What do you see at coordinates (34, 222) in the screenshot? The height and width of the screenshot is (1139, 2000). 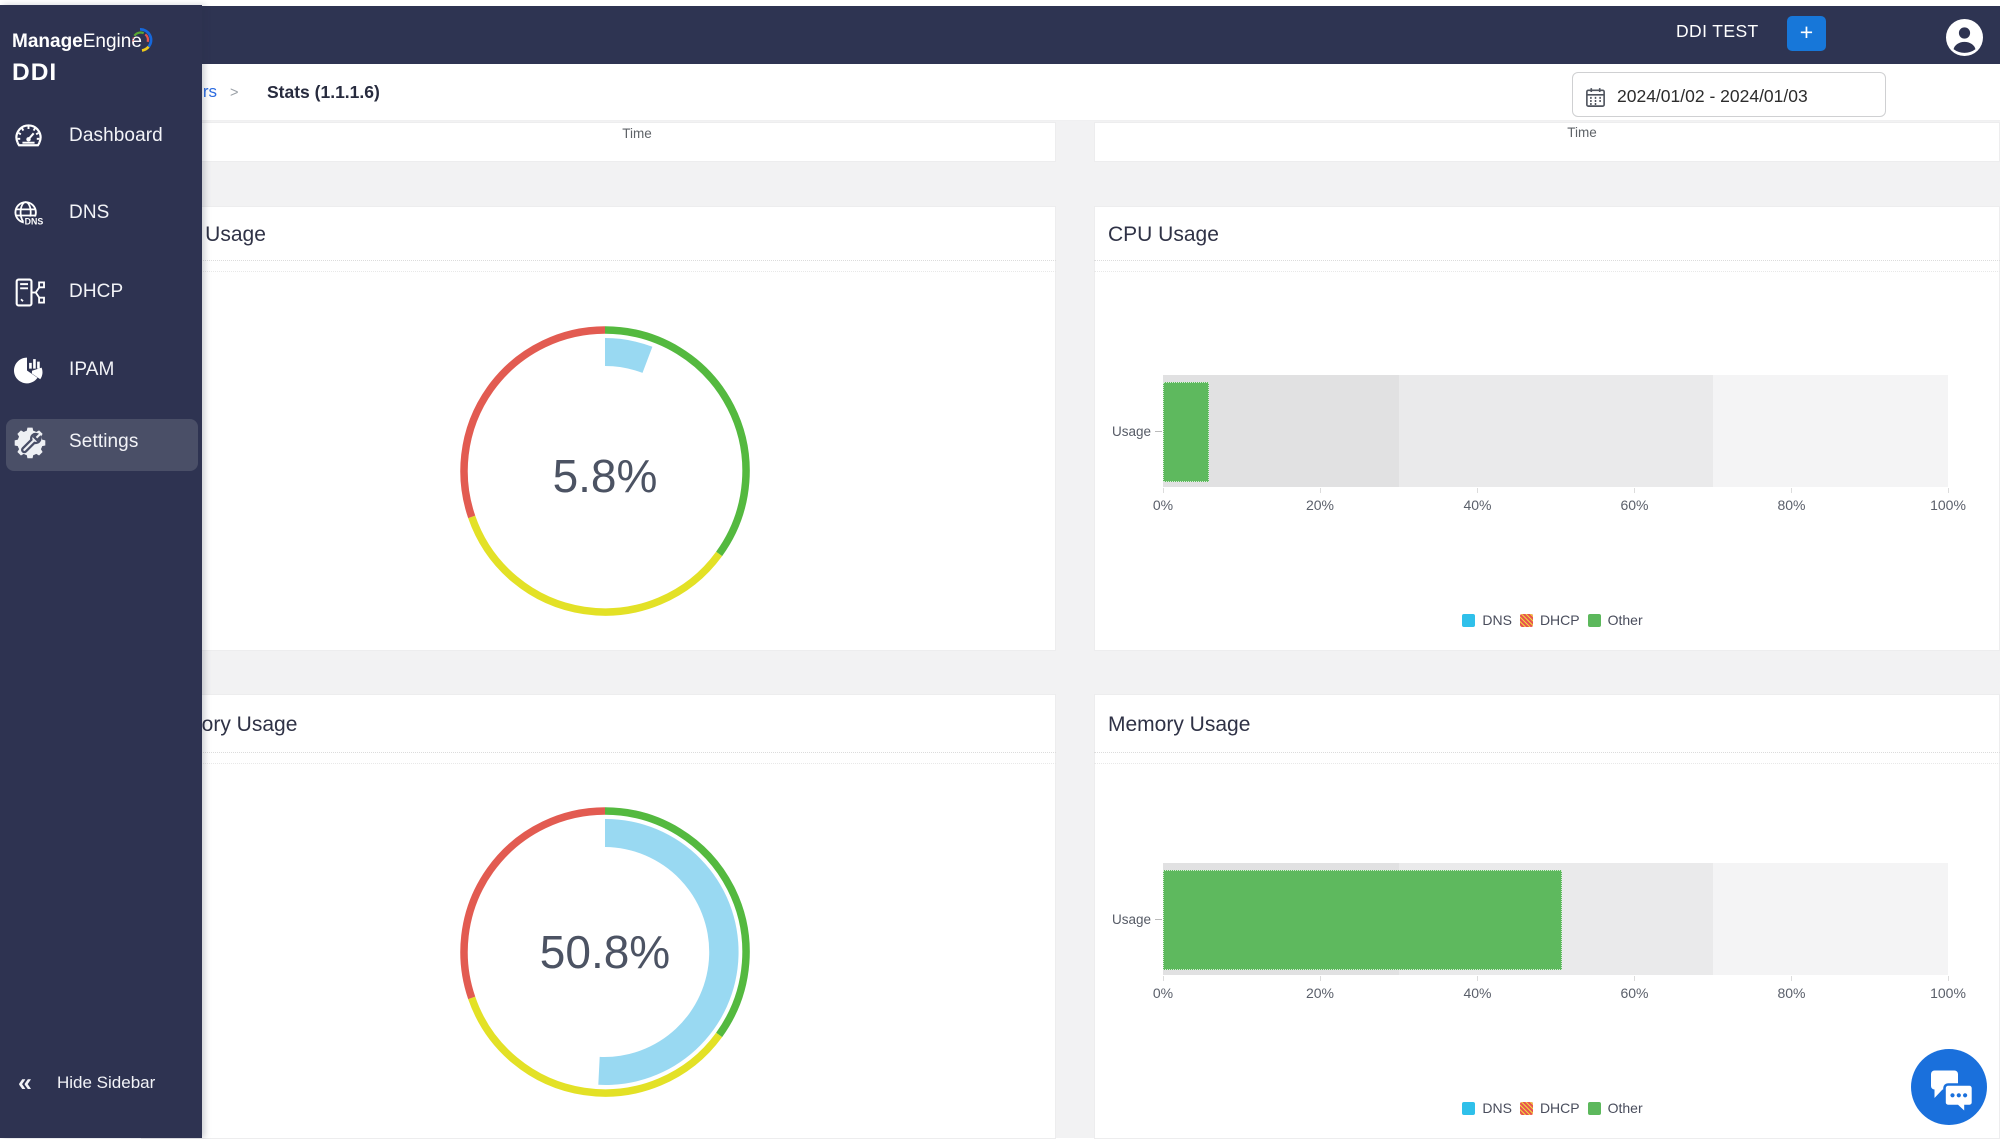 I see `svg-text: DNS` at bounding box center [34, 222].